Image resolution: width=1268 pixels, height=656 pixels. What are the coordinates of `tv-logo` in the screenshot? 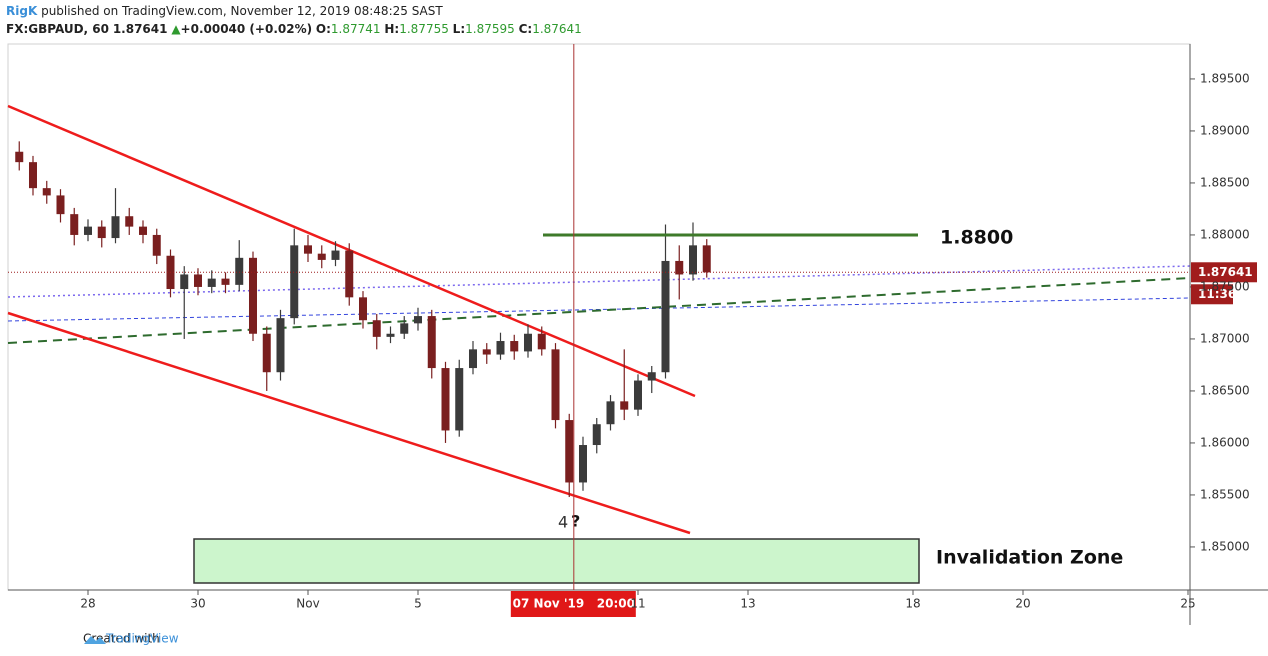 It's located at (95, 640).